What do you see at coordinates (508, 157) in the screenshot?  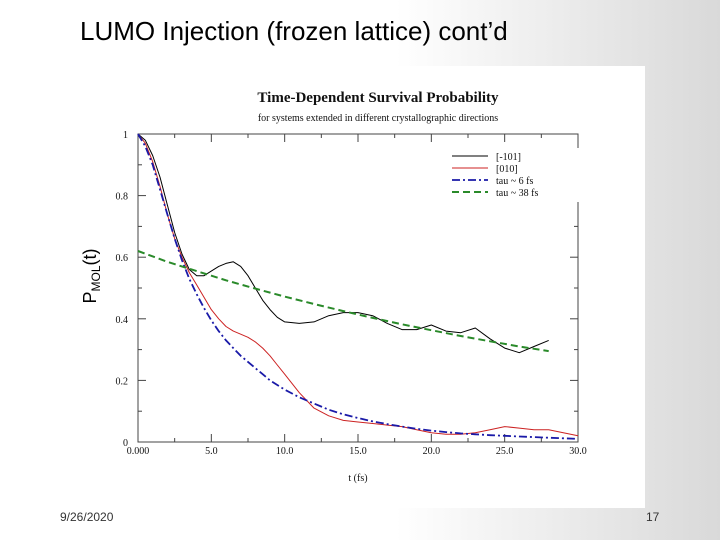 I see `legend-label: [-101]` at bounding box center [508, 157].